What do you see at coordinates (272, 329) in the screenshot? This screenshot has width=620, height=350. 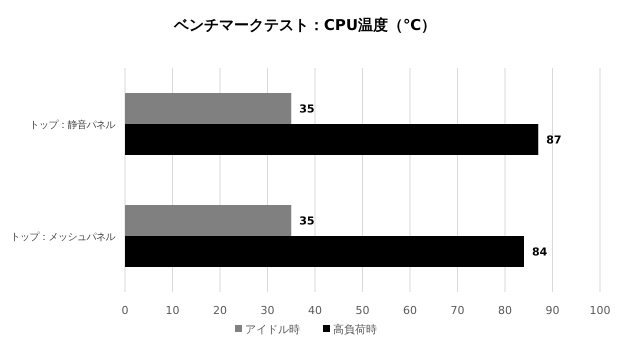 I see `legend-label: アイドル時` at bounding box center [272, 329].